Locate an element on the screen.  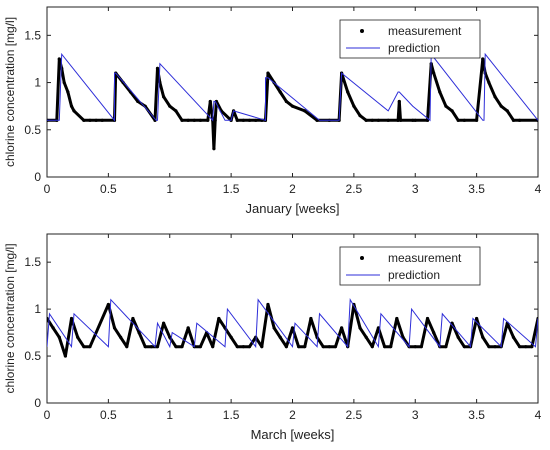
y-tick-label: 1 is located at coordinates (37, 309).